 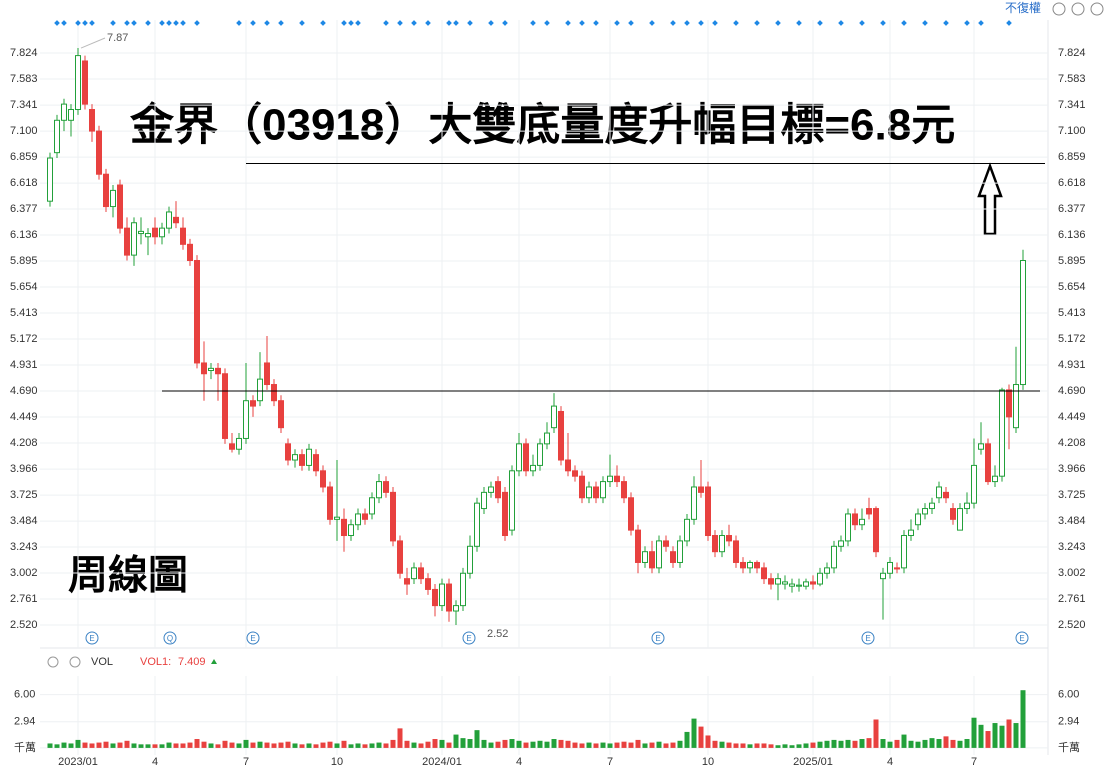 I want to click on y-tick-label: 3.484, so click(x=24, y=521).